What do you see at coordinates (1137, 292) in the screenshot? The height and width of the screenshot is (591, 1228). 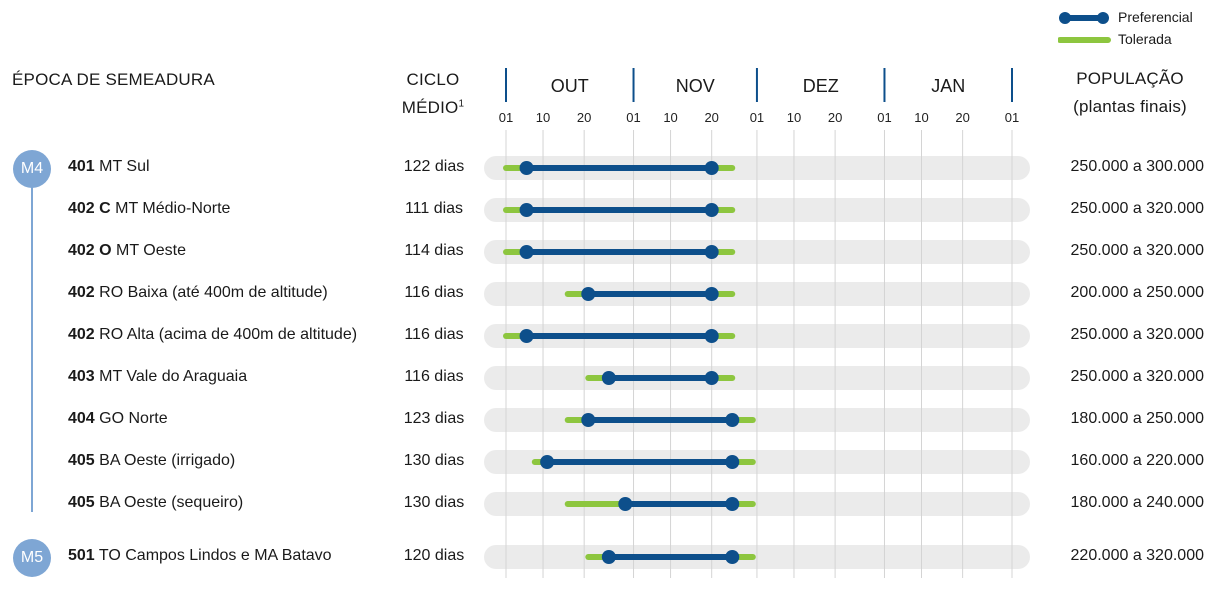 I see `row-population: 200.000 a 250.000` at bounding box center [1137, 292].